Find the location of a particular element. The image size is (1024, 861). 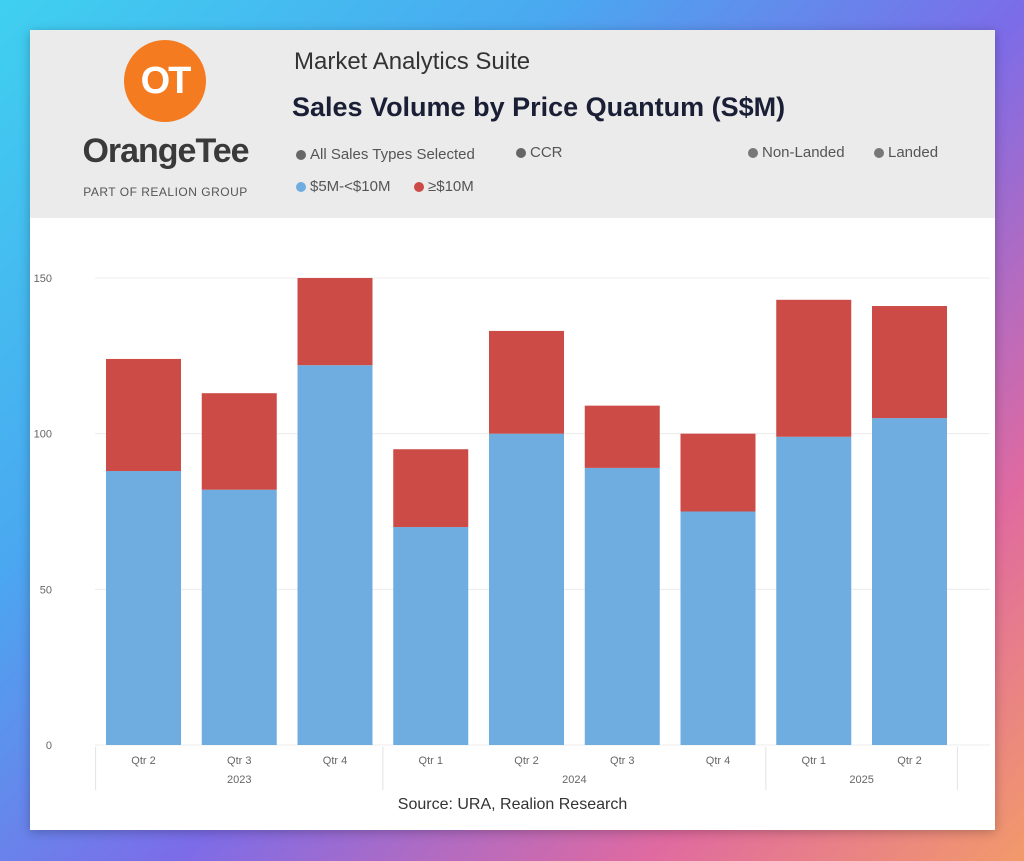

filter-ccr: CCR is located at coordinates (539, 152).